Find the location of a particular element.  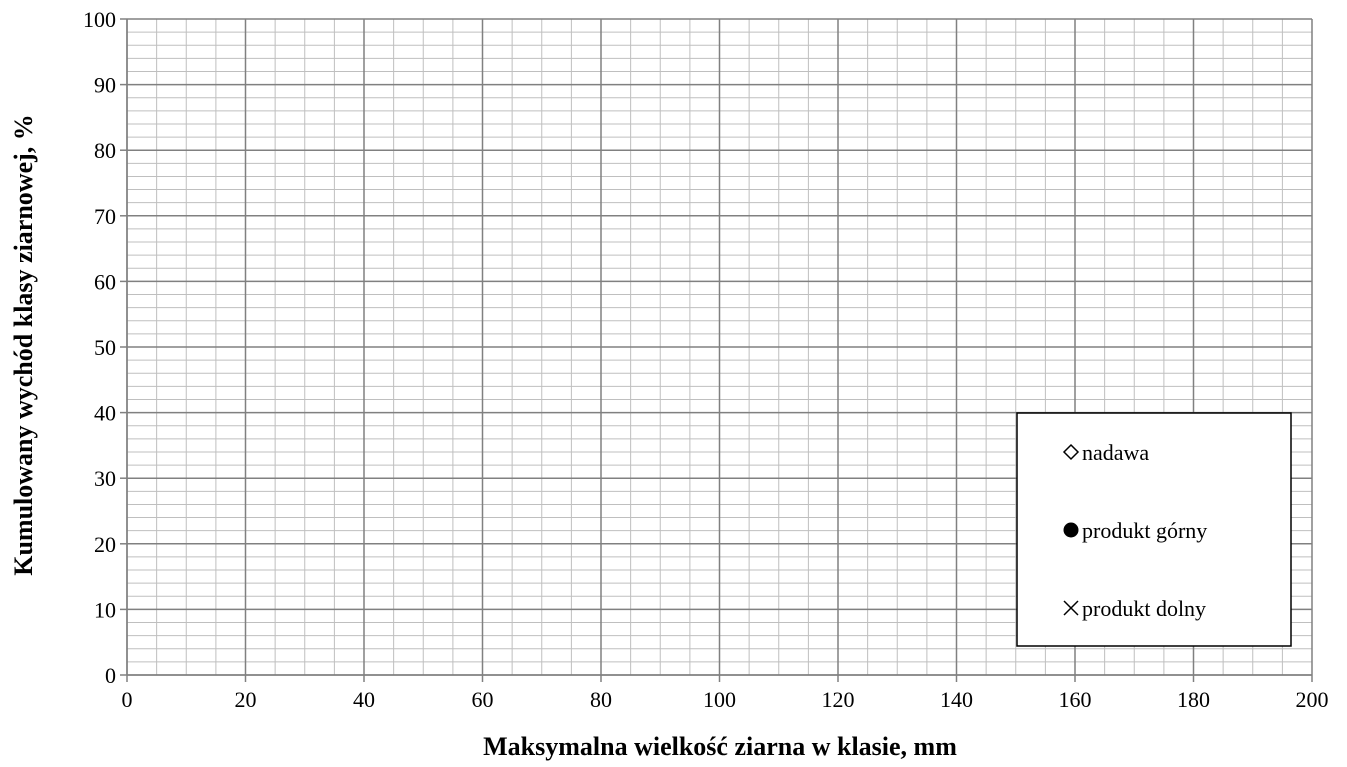

legend-label-produkt-gorny: produkt górny is located at coordinates (1144, 530).